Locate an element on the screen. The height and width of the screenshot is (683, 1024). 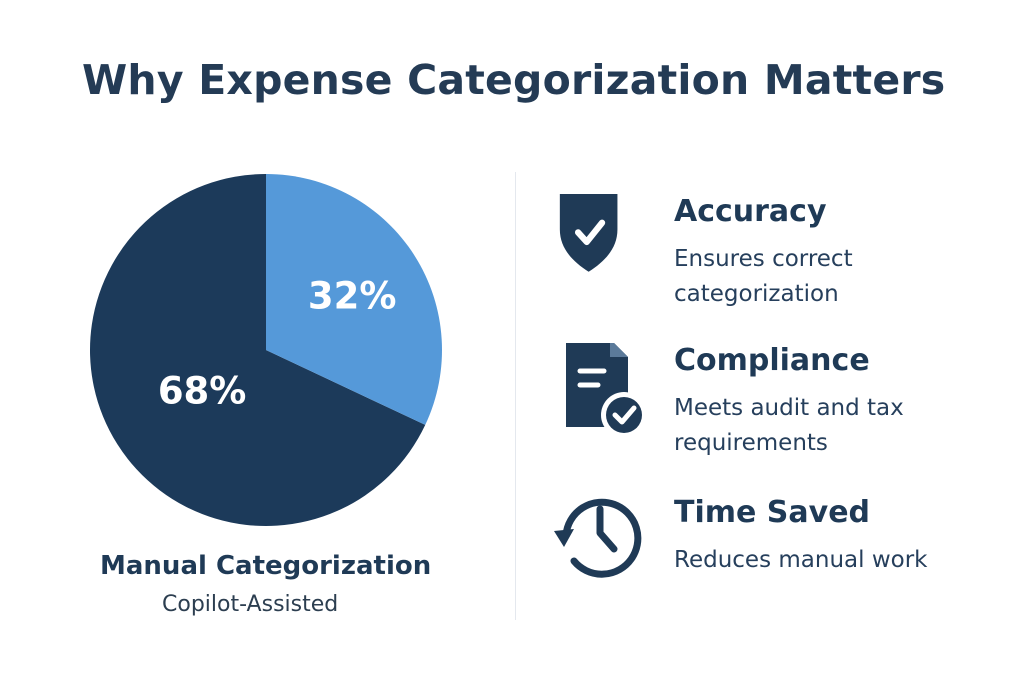
pie-label-copilot: 32% is located at coordinates (352, 295).